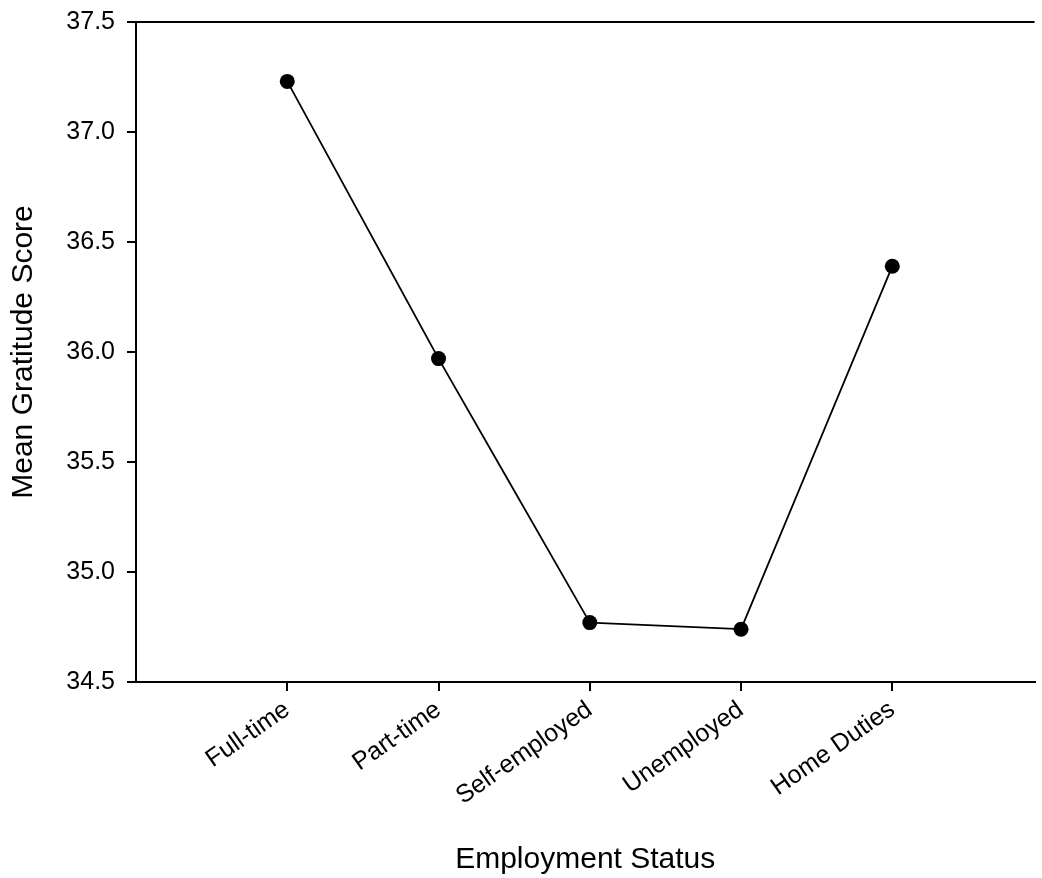 The height and width of the screenshot is (878, 1042). I want to click on y-tick-label: 37.5, so click(90, 19).